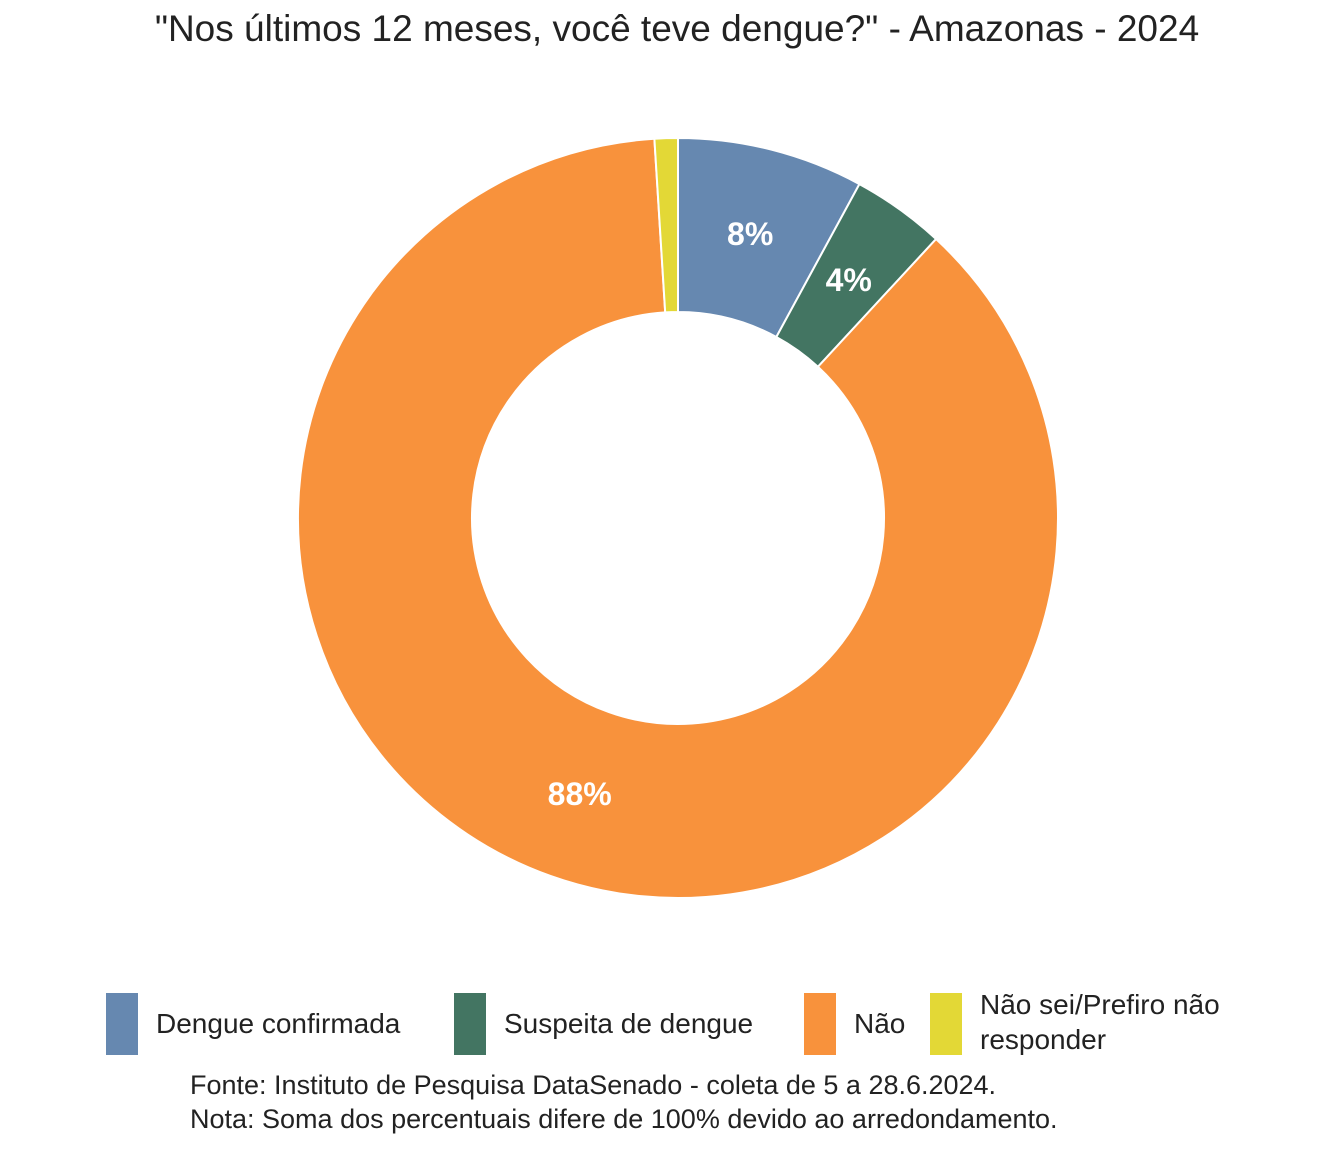 This screenshot has width=1344, height=1152. What do you see at coordinates (1100, 1022) in the screenshot?
I see `legend-label-nao-sei: Não sei/Prefiro não responder` at bounding box center [1100, 1022].